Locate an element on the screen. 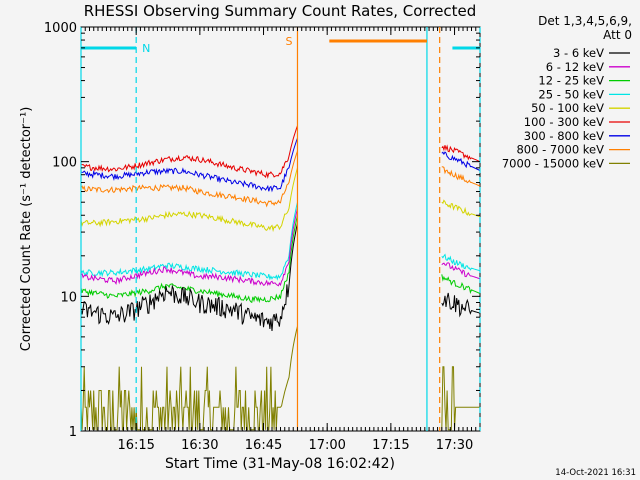 This screenshot has height=480, width=640. series-6-12-kev-line is located at coordinates (189, 247).